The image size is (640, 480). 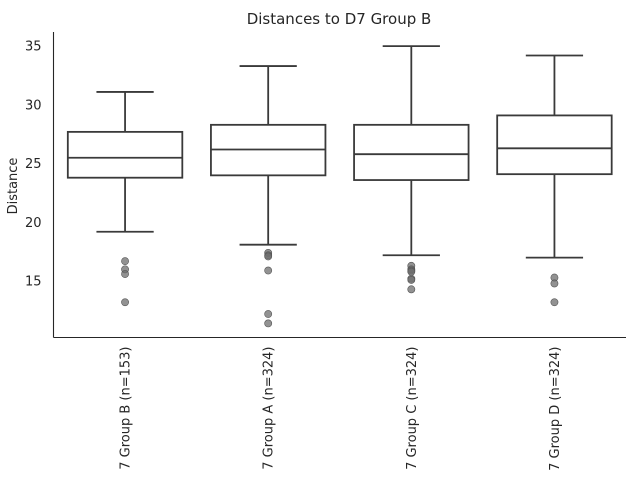 I want to click on x-tick-label-1: 7 Group B (n=153), so click(x=126, y=408).